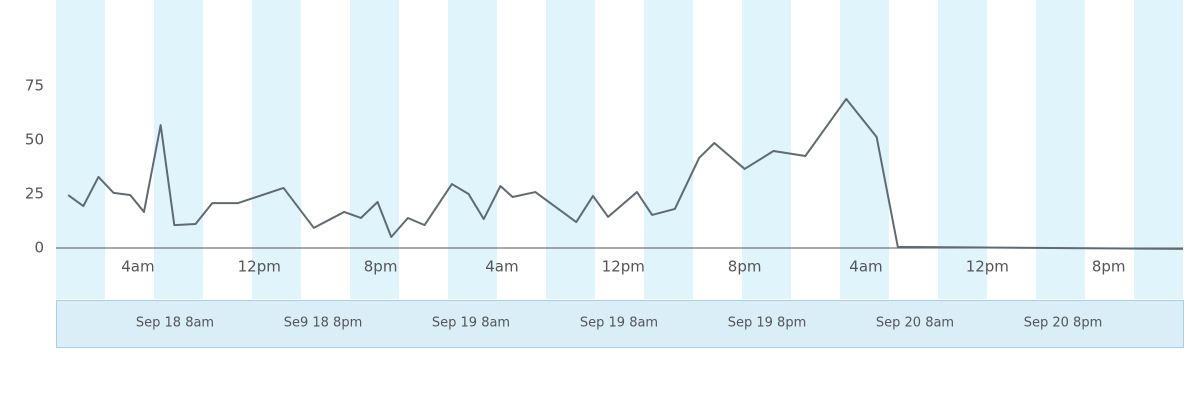  I want to click on navigator-label: Se9 18 8pm, so click(323, 323).